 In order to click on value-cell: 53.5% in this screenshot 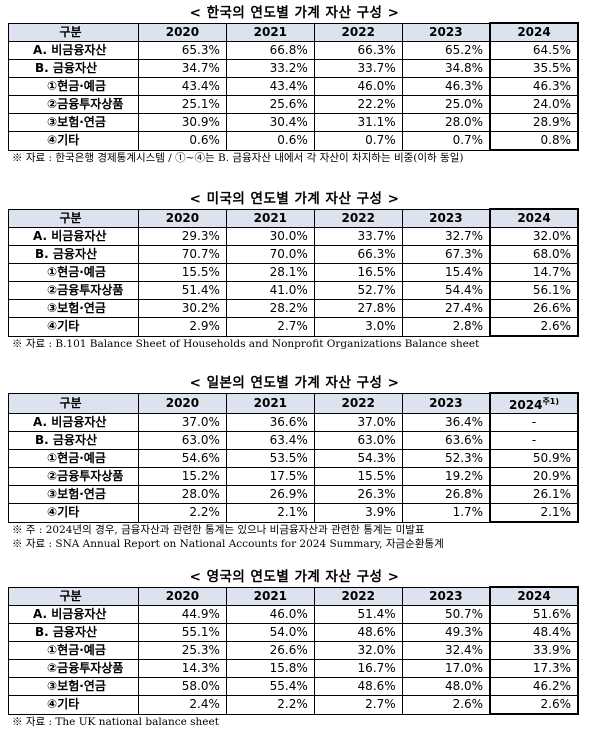, I will do `click(270, 458)`.